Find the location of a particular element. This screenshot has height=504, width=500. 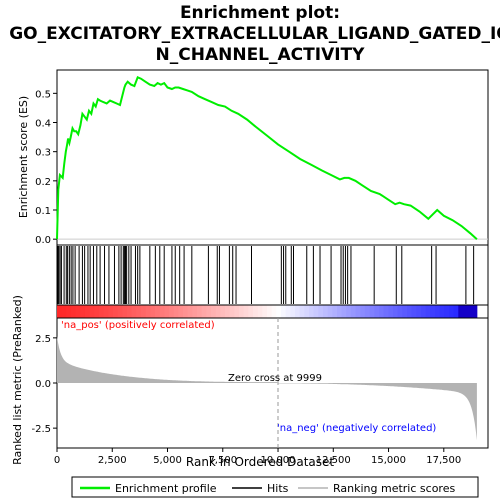

chart-title-line3: N_CHANNEL_ACTIVITY is located at coordinates (261, 55).